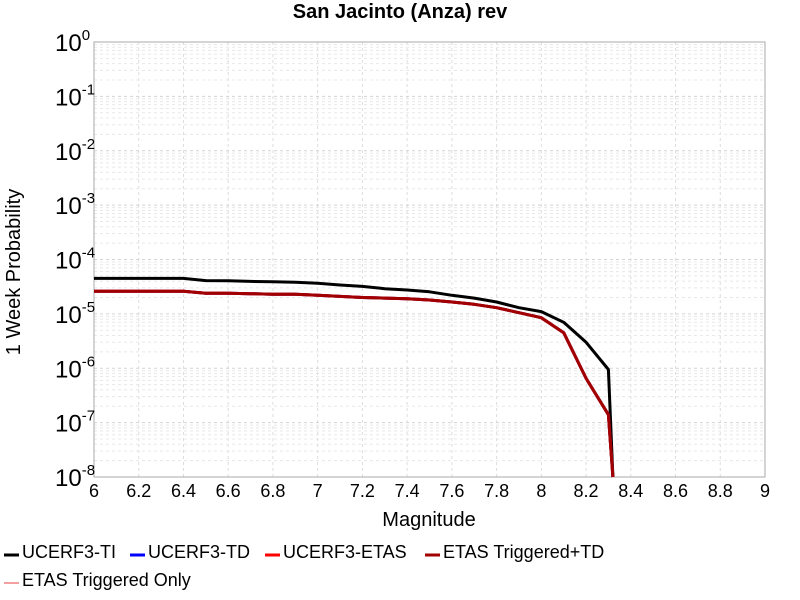 The width and height of the screenshot is (800, 600). What do you see at coordinates (199, 552) in the screenshot?
I see `legend-label: UCERF3-TD` at bounding box center [199, 552].